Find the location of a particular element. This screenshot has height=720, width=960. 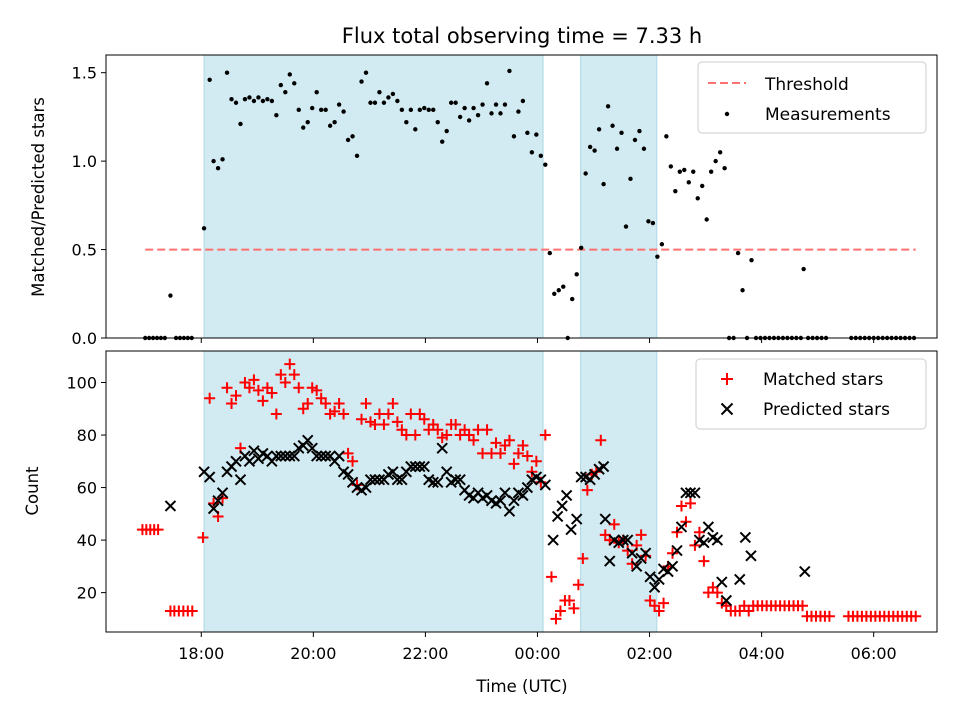

count-y-axis-label: Count is located at coordinates (32, 491).